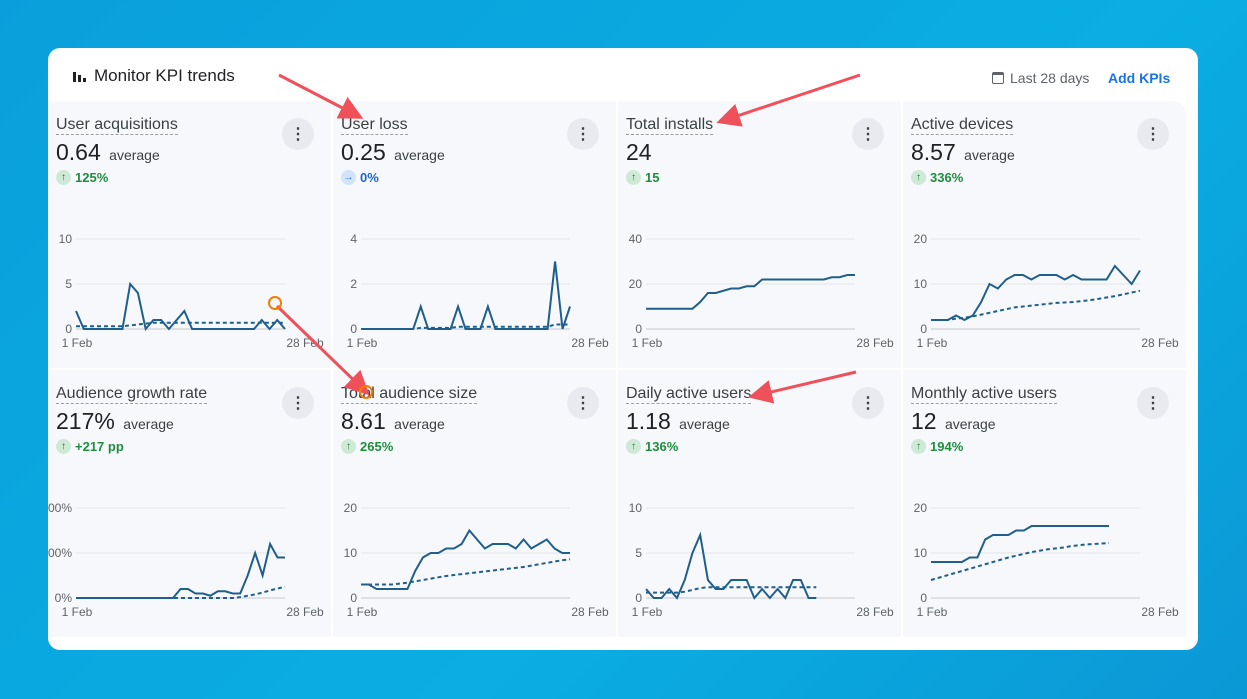 This screenshot has width=1247, height=699. Describe the element at coordinates (998, 78) in the screenshot. I see `calendar-icon` at that location.